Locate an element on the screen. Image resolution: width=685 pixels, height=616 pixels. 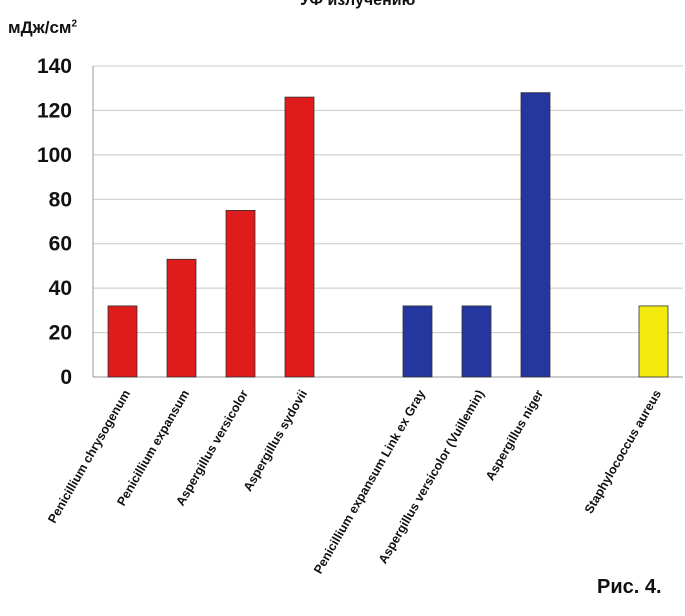
unit-superscript: 2 is located at coordinates (74, 24).